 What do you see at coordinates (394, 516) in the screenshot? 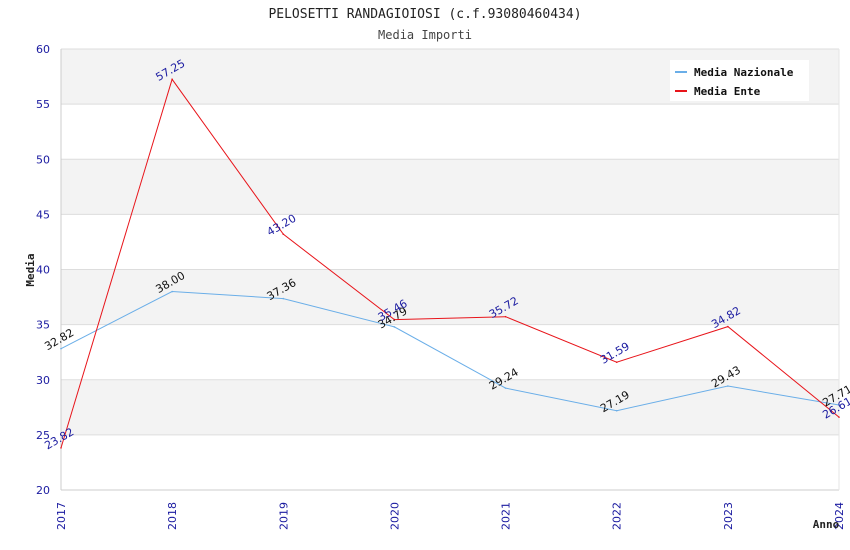
I see `x-tick-label: 2020` at bounding box center [394, 516].